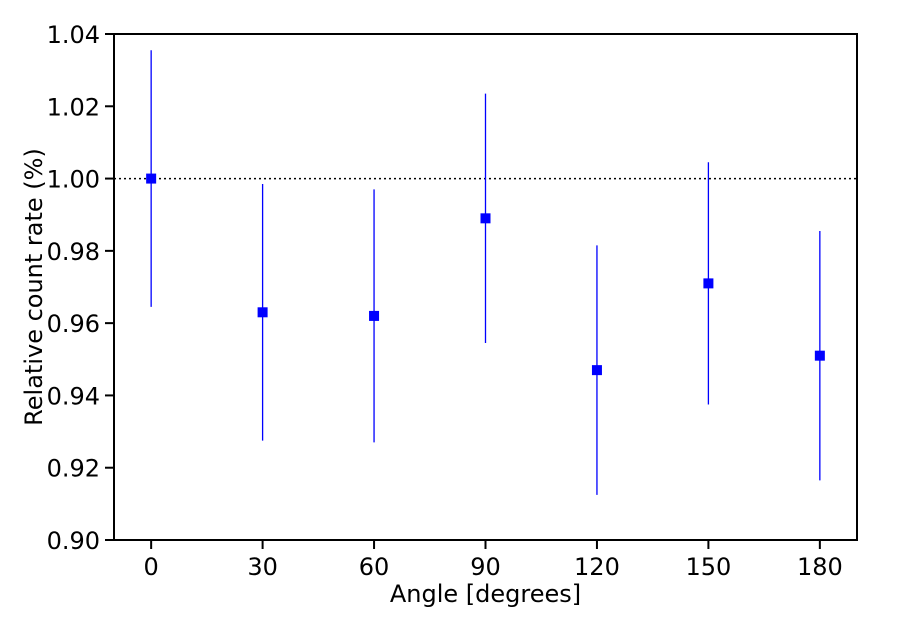 This screenshot has height=620, width=902. Describe the element at coordinates (597, 567) in the screenshot. I see `x-tick-label: 120` at that location.